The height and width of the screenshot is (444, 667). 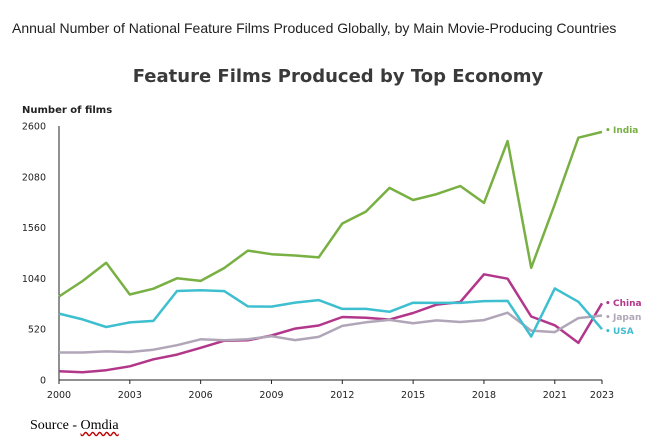 I want to click on x-tick-label: 2009, so click(x=271, y=395).